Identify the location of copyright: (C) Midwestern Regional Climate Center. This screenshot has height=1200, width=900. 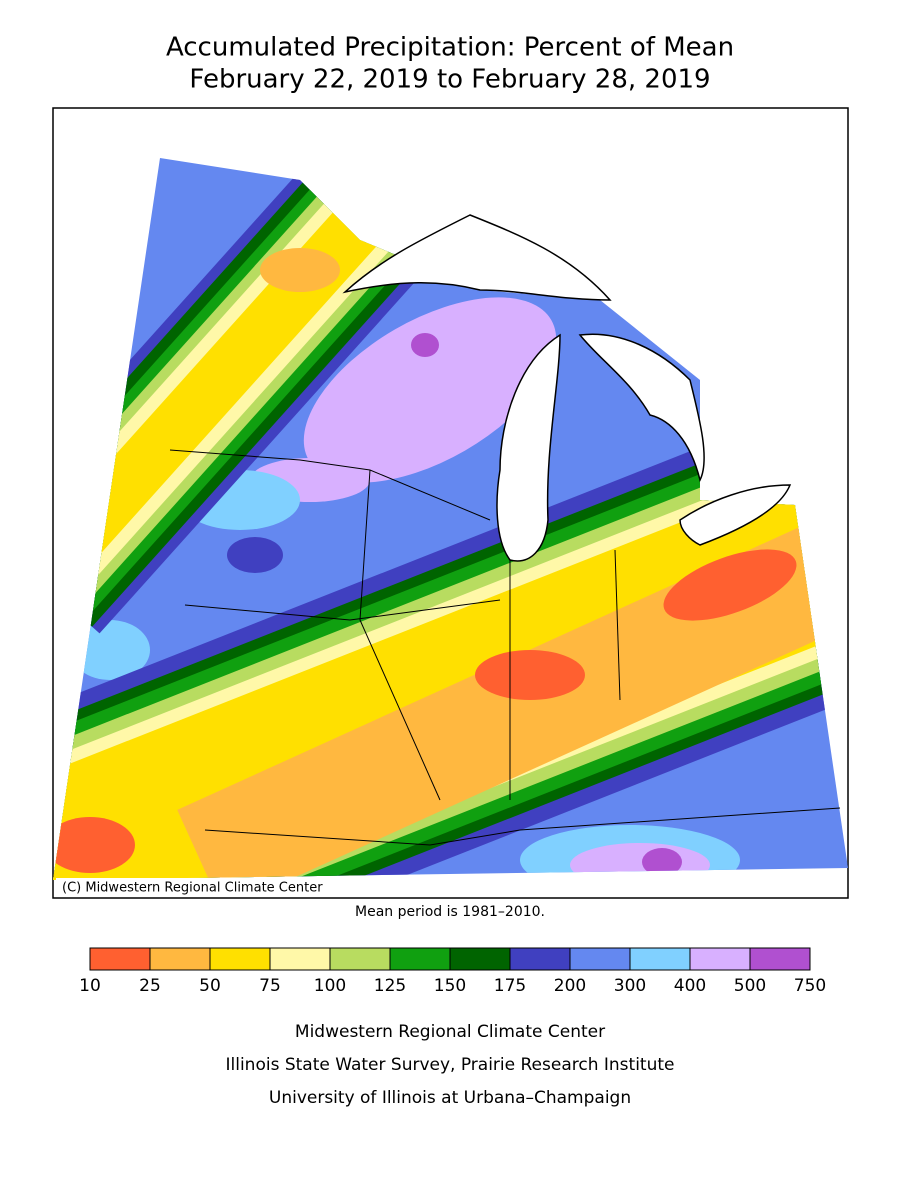
(192, 888).